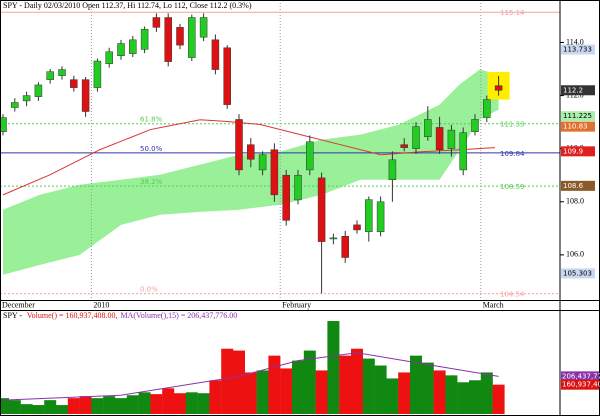 This screenshot has height=416, width=600. I want to click on price-label: 109.9, so click(573, 151).